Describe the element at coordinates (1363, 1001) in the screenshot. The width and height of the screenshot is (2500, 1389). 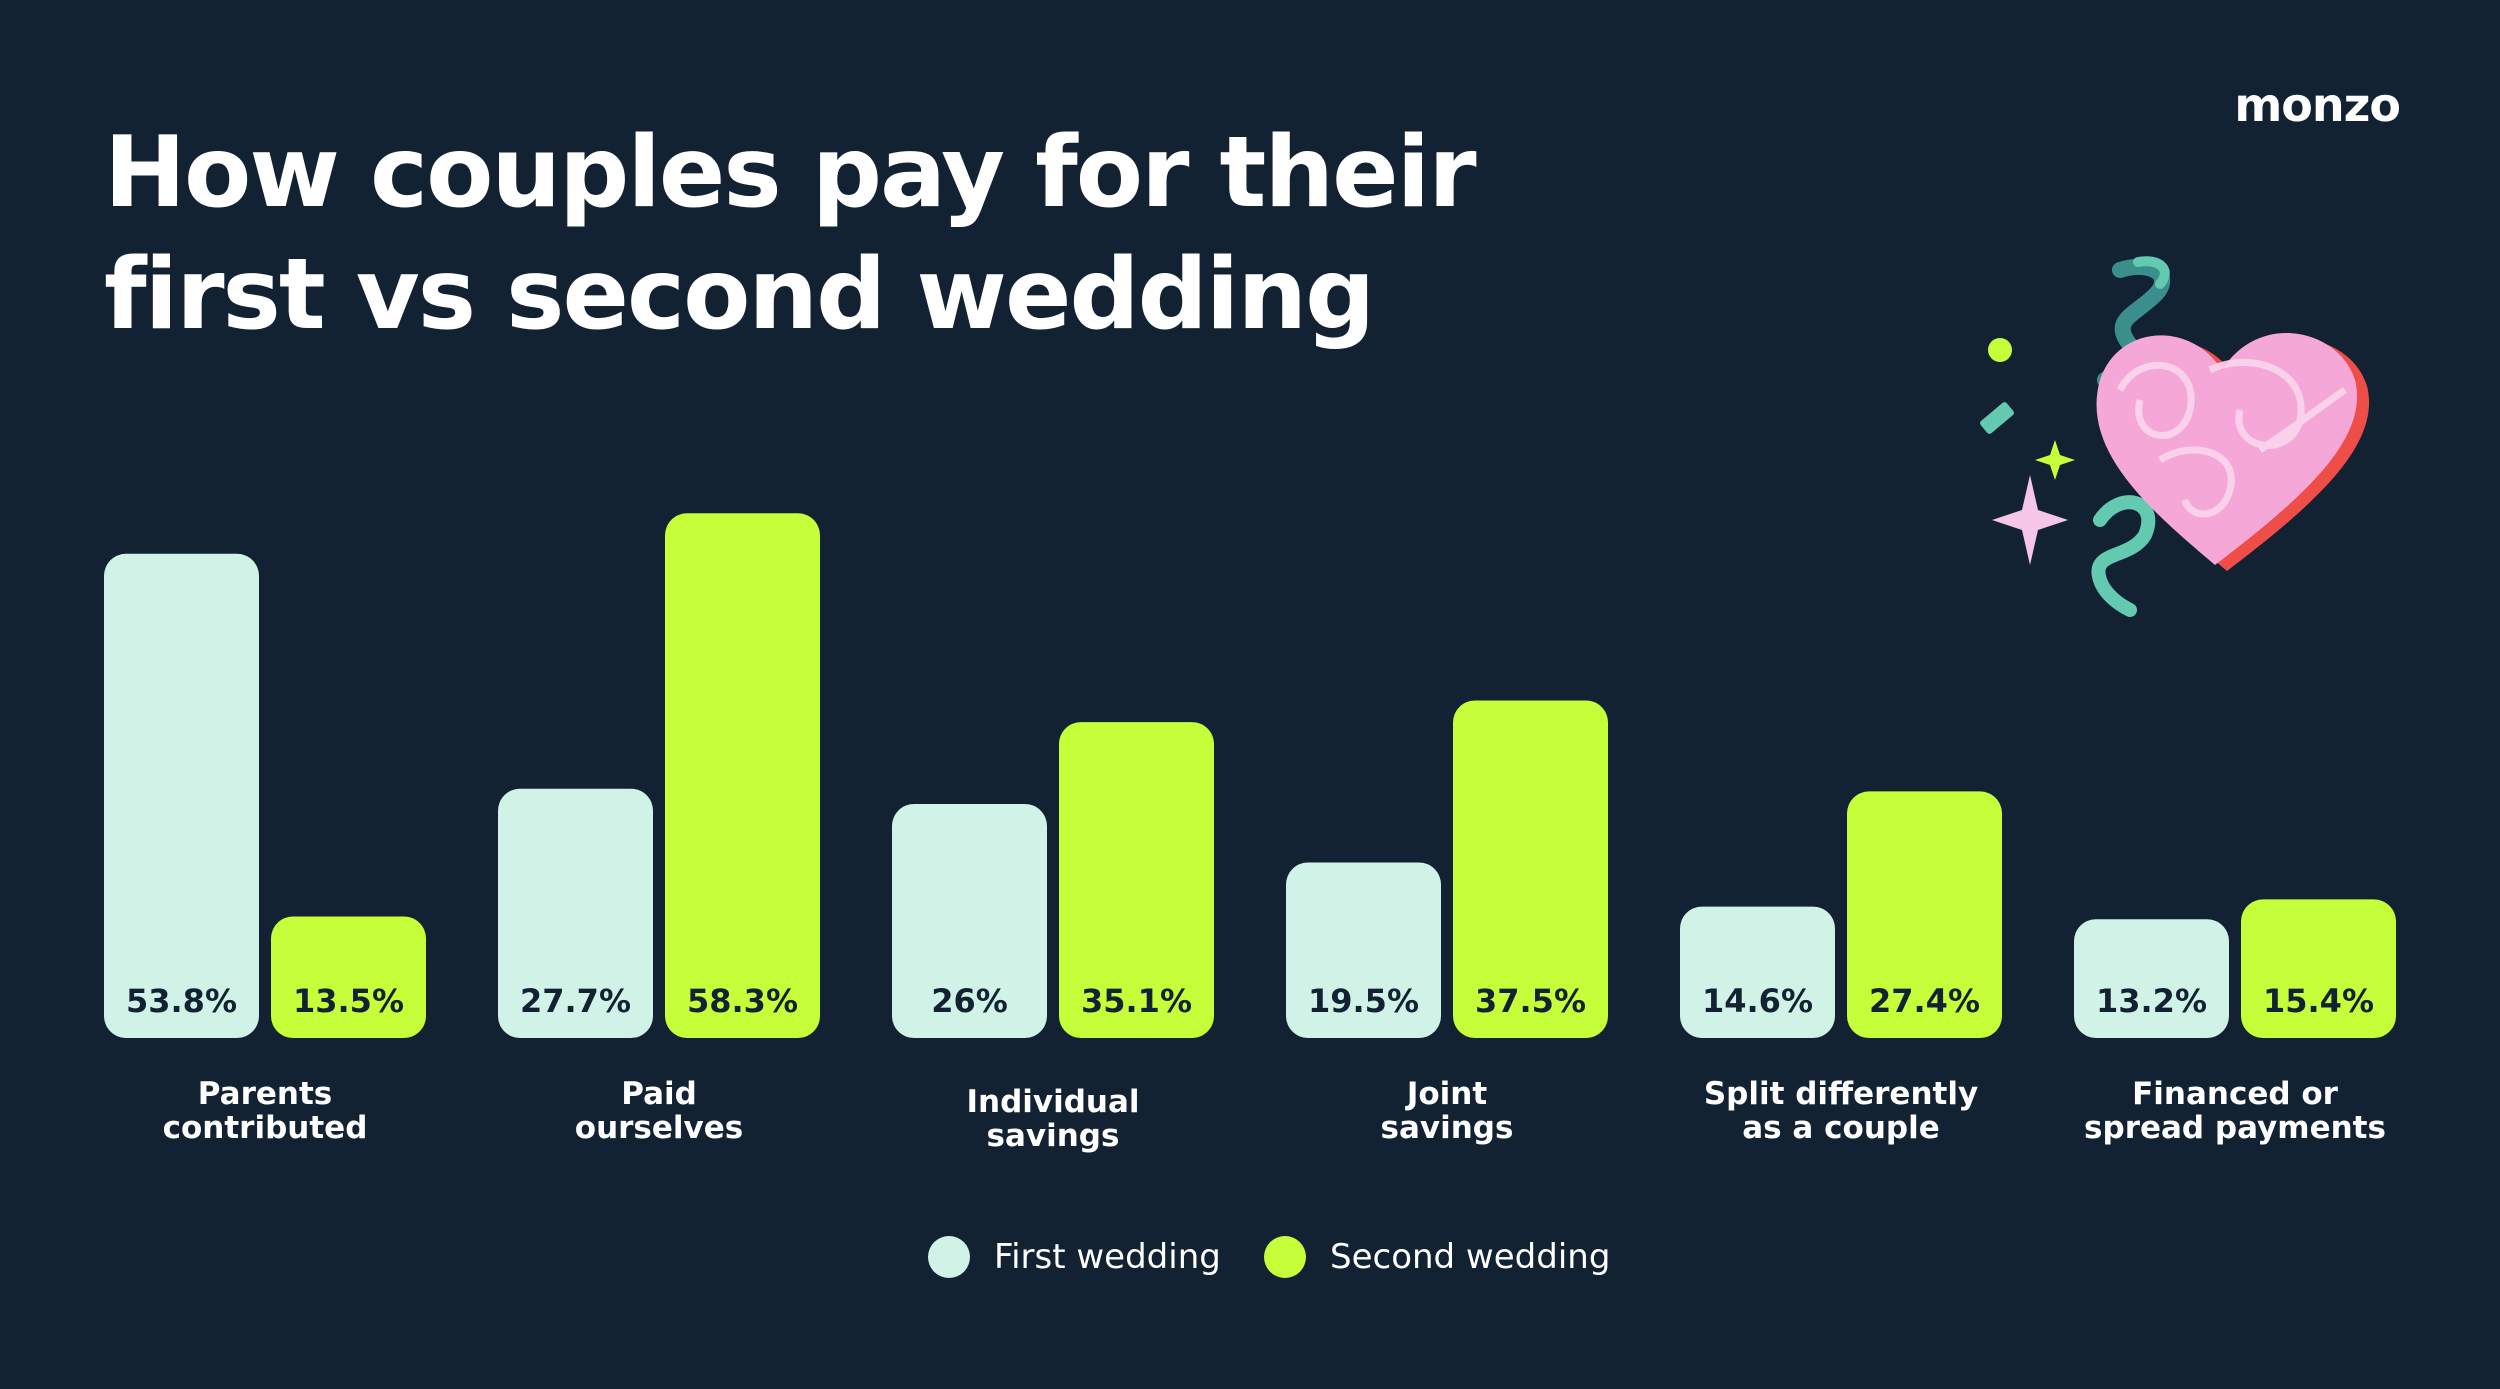
I see `bar-label-first-wedding-joint-savings: 19.5%` at that location.